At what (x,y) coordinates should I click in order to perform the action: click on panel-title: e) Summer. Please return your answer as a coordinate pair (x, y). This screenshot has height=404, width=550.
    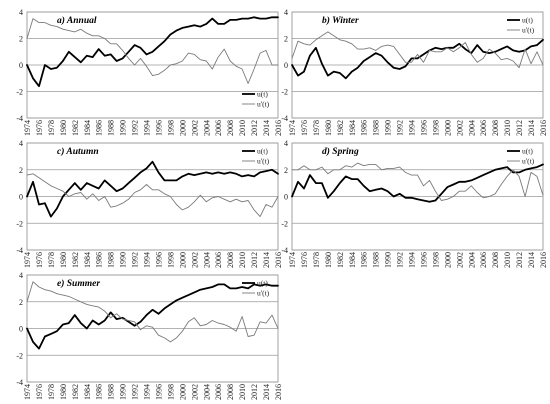
    Looking at the image, I should click on (78, 283).